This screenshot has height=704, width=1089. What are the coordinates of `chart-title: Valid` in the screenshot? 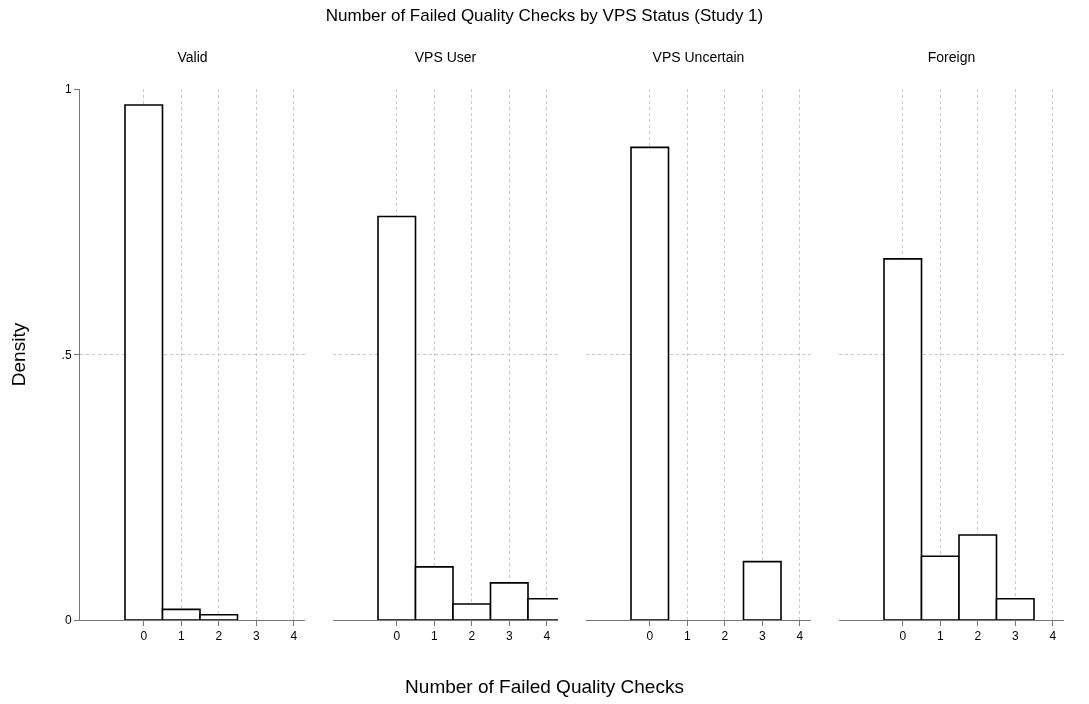 It's located at (192, 56).